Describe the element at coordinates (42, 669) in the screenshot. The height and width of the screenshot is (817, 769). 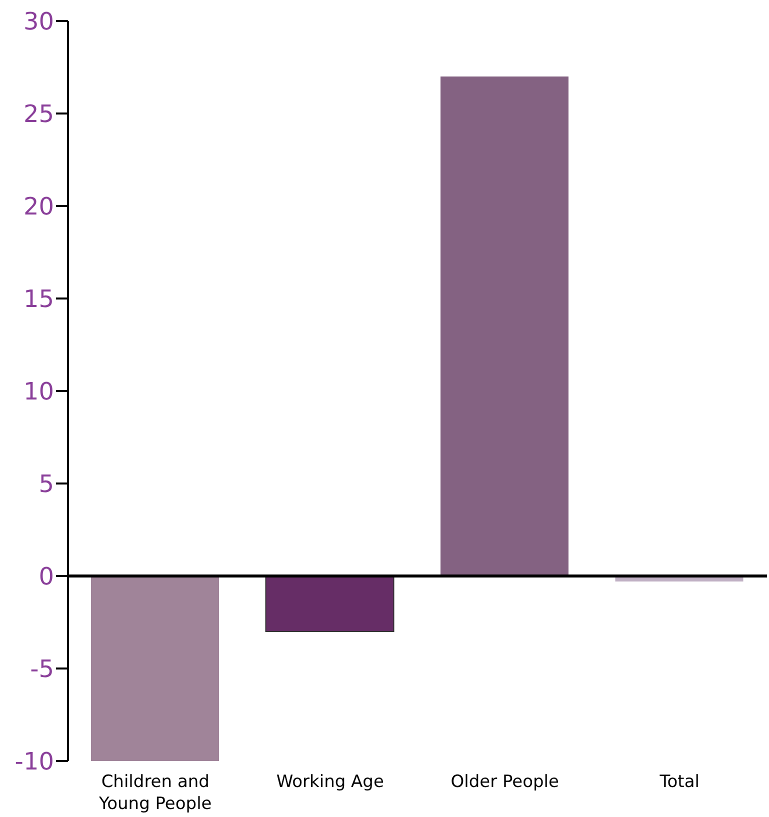
I see `y-tick-label: -5` at that location.